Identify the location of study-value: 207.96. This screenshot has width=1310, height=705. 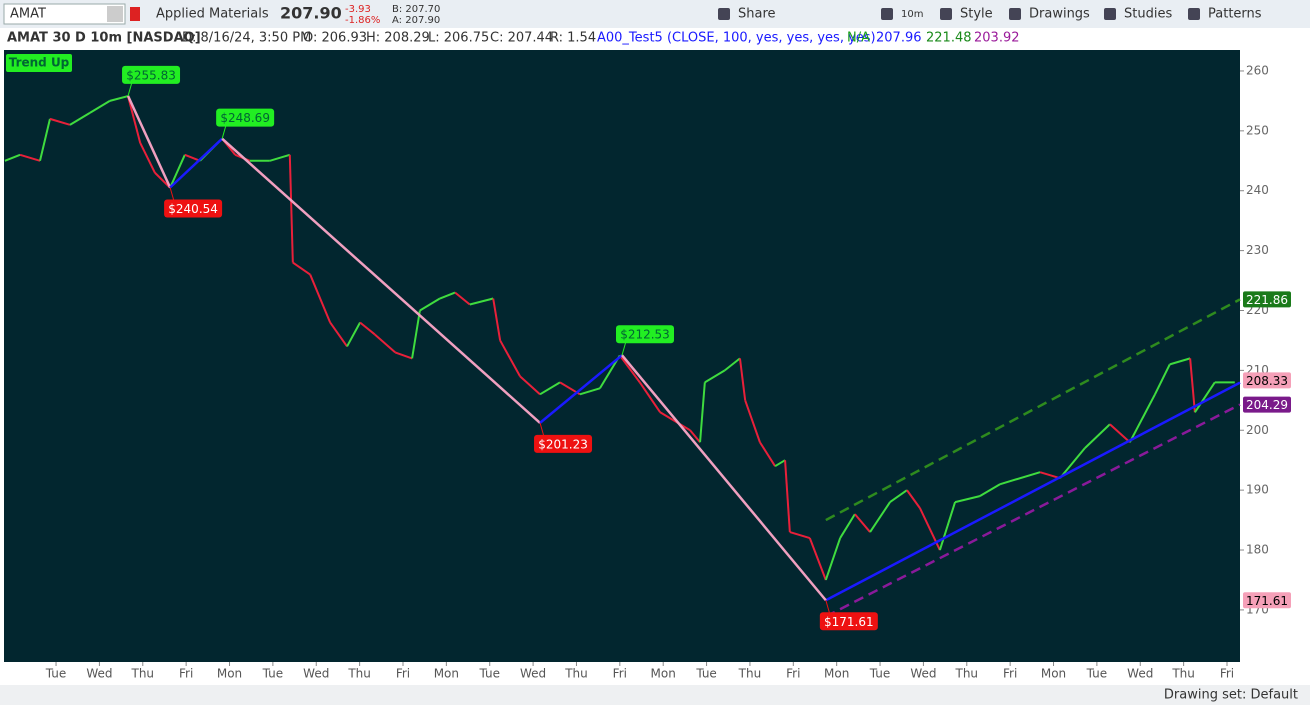
(899, 38).